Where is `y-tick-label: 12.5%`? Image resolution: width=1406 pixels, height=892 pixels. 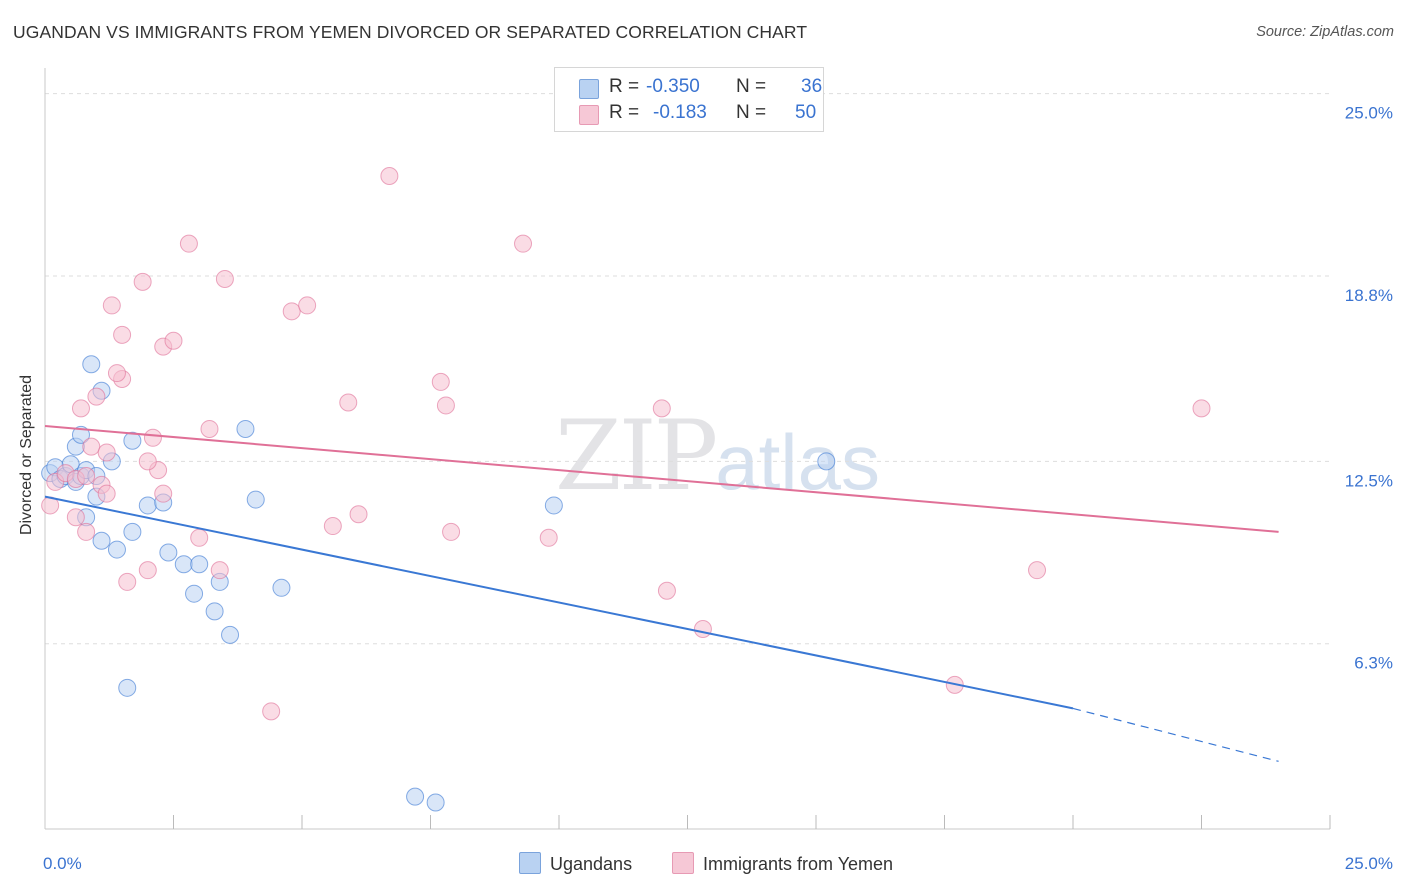 y-tick-label: 12.5% is located at coordinates (1369, 480).